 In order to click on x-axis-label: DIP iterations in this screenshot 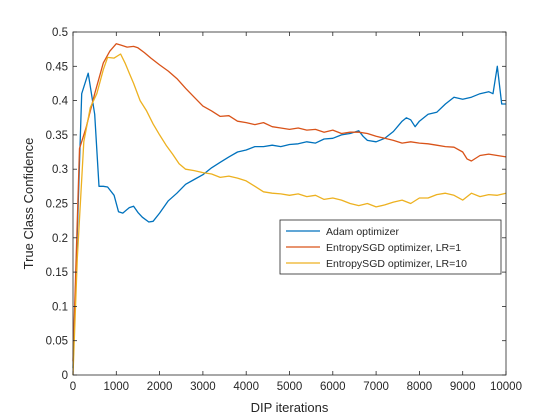, I will do `click(290, 407)`.